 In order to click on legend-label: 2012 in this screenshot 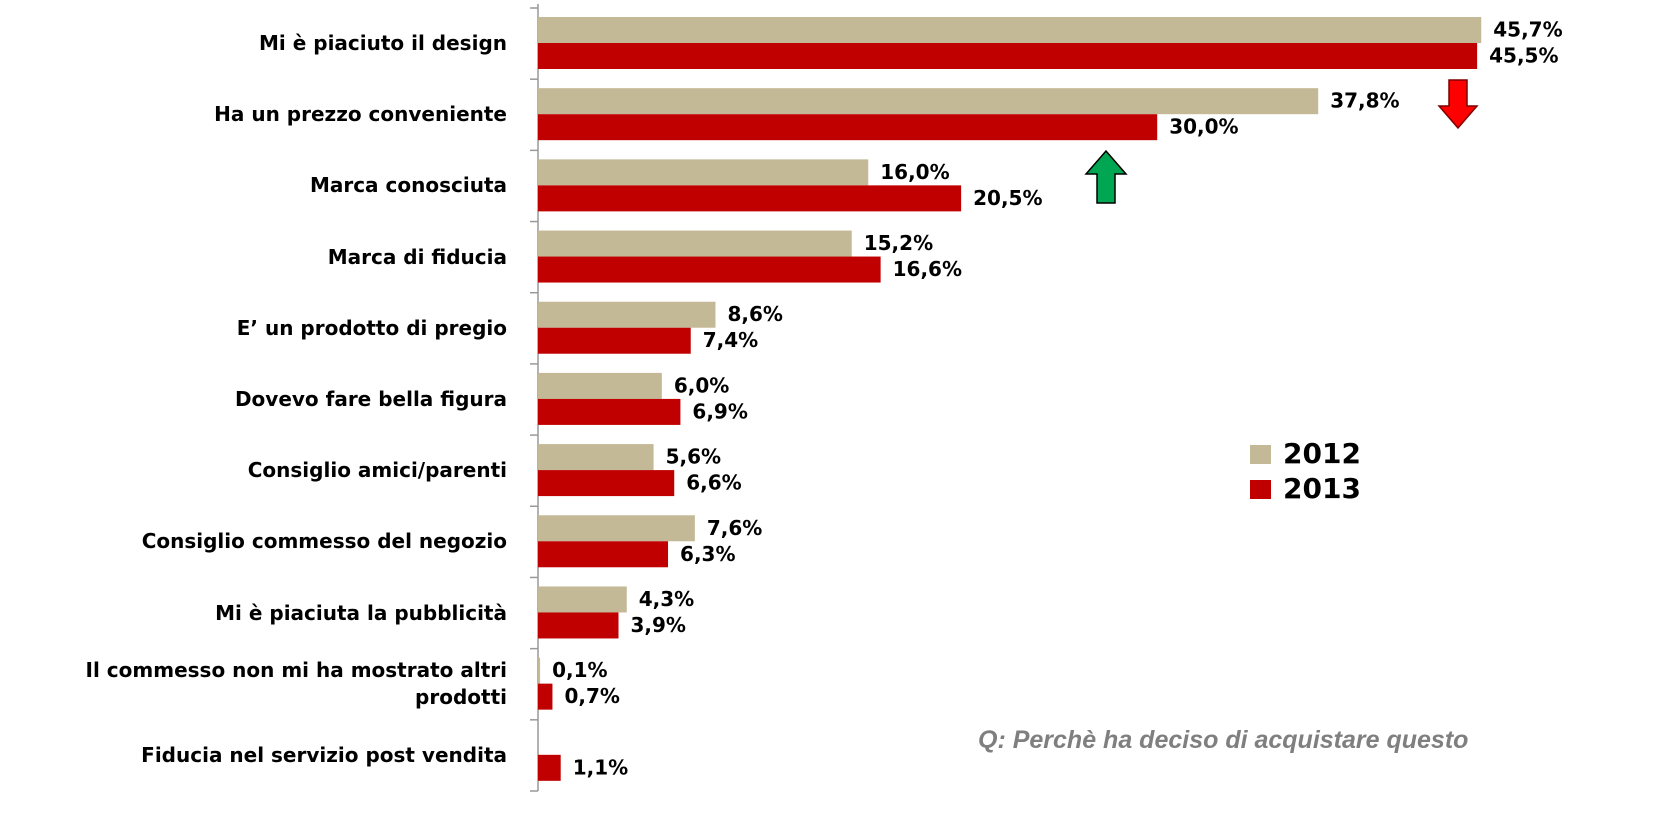, I will do `click(1322, 453)`.